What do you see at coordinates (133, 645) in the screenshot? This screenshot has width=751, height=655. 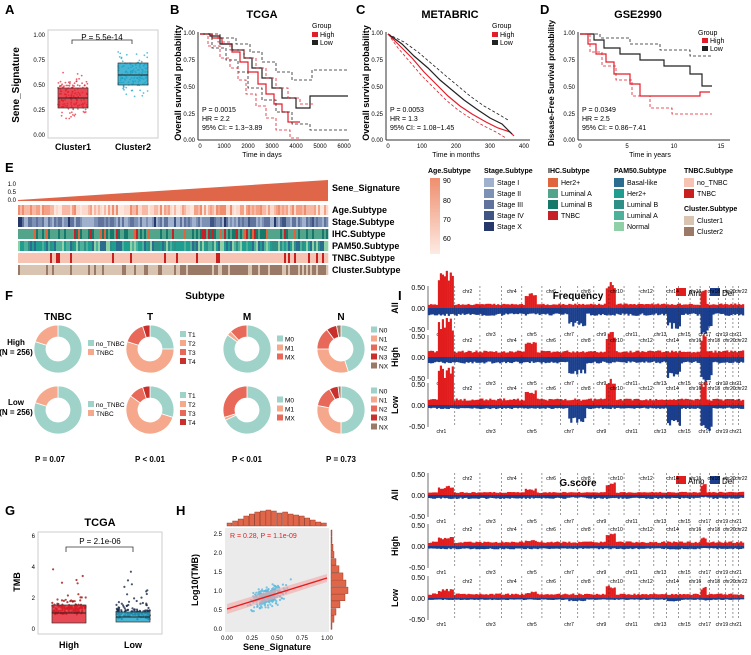 I see `g-xlabel-low: Low` at bounding box center [133, 645].